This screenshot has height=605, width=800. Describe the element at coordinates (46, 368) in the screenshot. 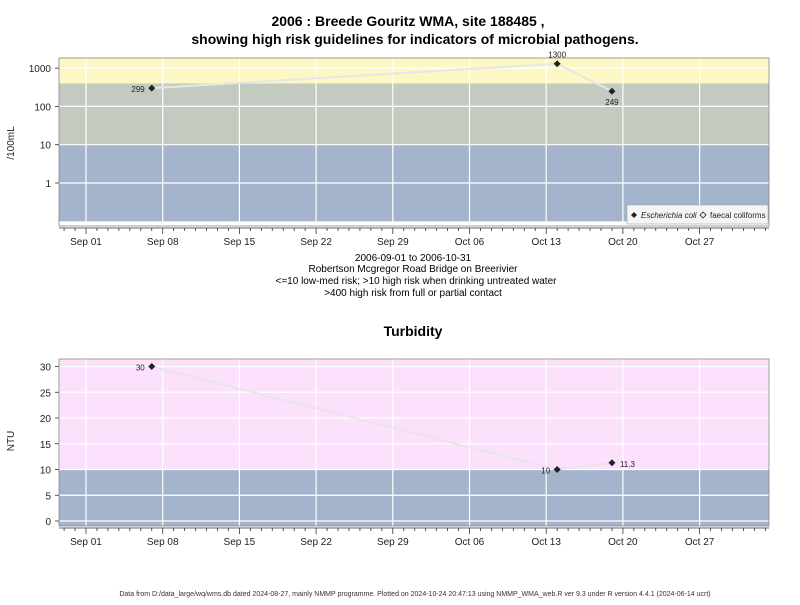

I see `y-tick-label: 30` at that location.